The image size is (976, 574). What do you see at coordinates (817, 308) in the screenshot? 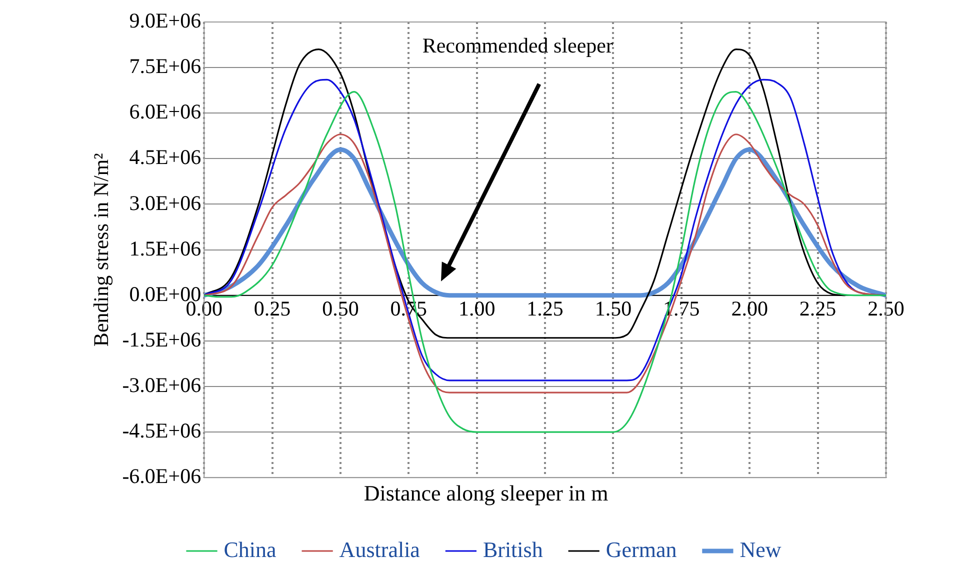
I see `x-tick-label: 2.25` at bounding box center [817, 308].